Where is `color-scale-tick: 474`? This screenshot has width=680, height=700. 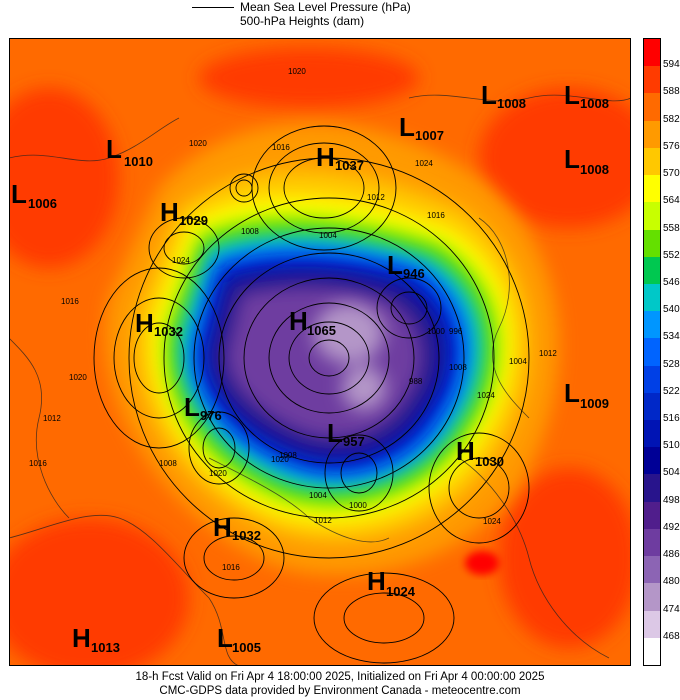
color-scale-tick: 474 is located at coordinates (671, 609).